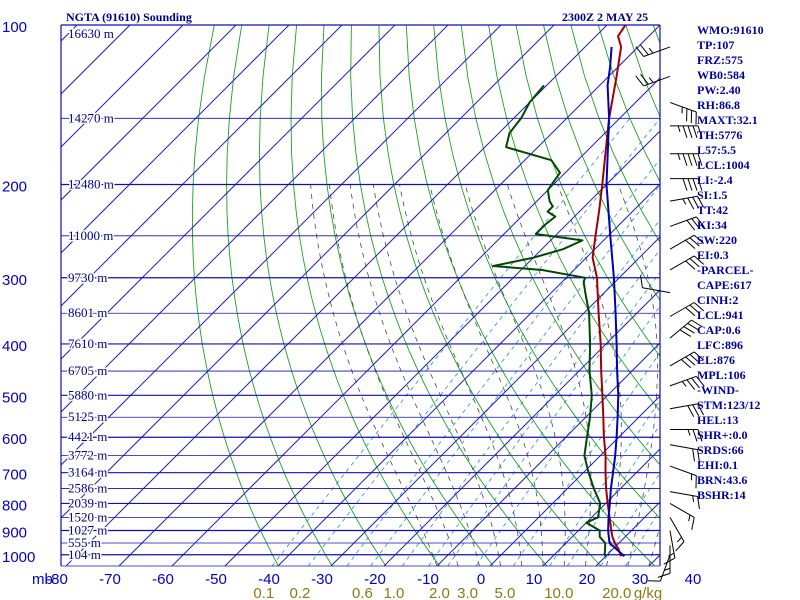  What do you see at coordinates (129, 17) in the screenshot?
I see `station-title: NGTA (91610) Sounding` at bounding box center [129, 17].